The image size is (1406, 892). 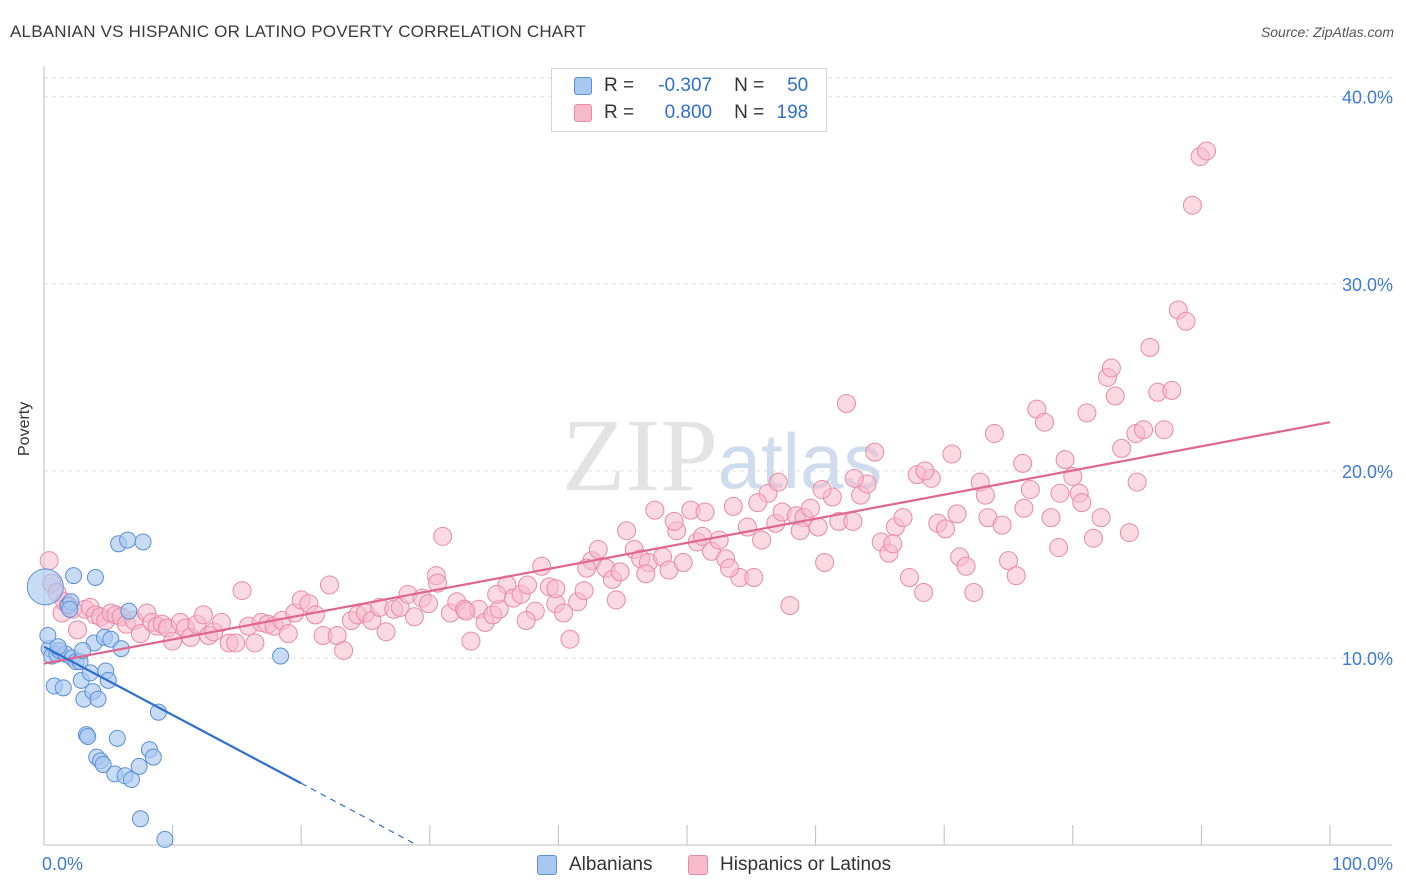 What do you see at coordinates (62, 864) in the screenshot?
I see `x-tick-label: 0.0%` at bounding box center [62, 864].